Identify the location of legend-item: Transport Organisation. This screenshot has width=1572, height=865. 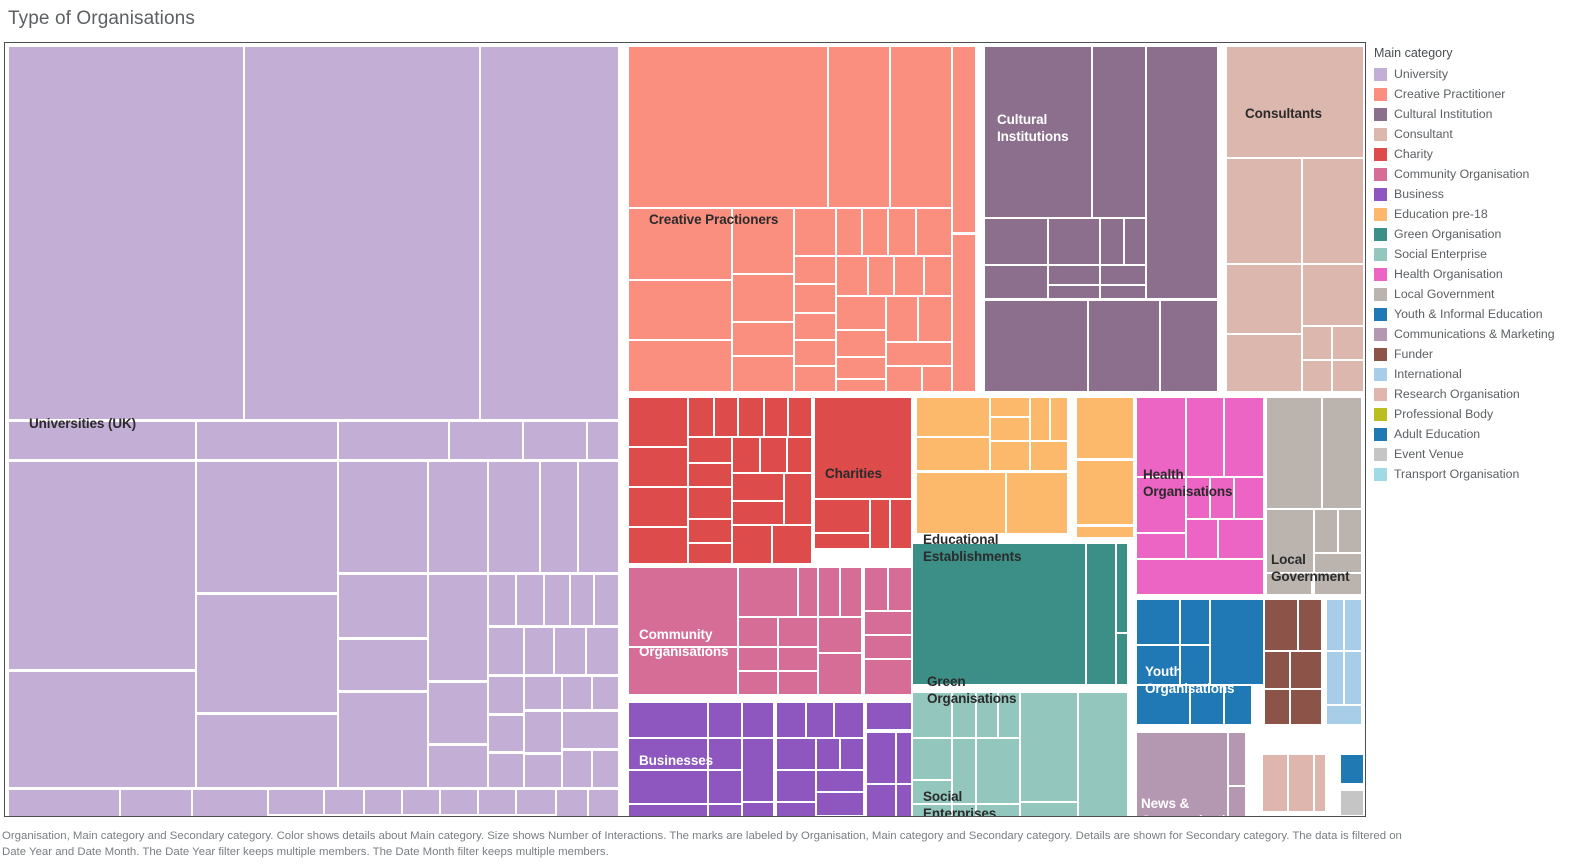
(1472, 474).